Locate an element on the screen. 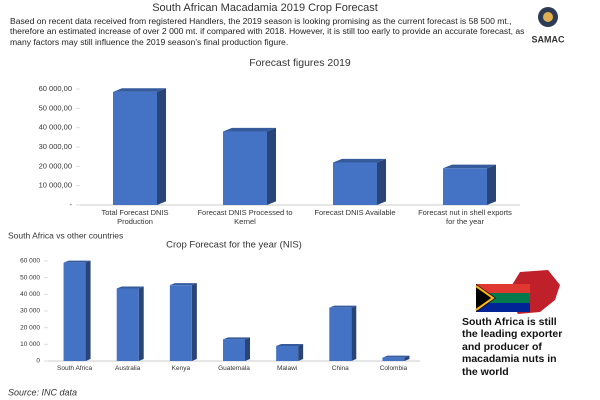  x-tick-label: Colombia is located at coordinates (393, 368).